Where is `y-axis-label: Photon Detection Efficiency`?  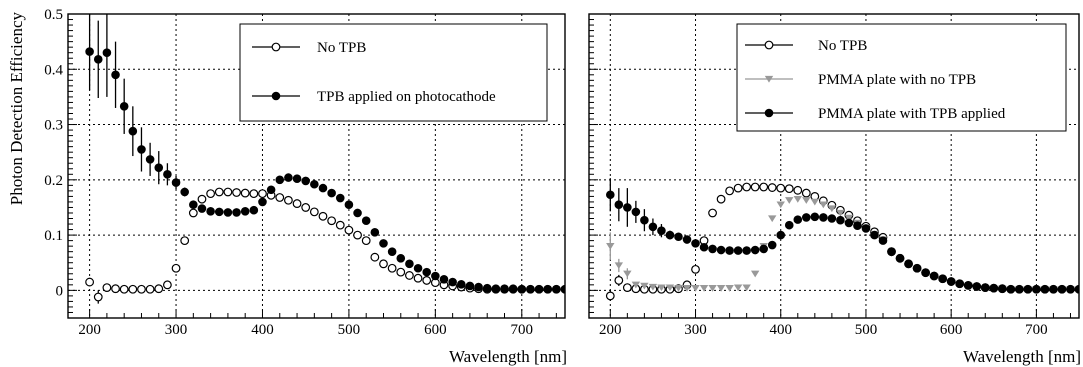
y-axis-label: Photon Detection Efficiency is located at coordinates (16, 109).